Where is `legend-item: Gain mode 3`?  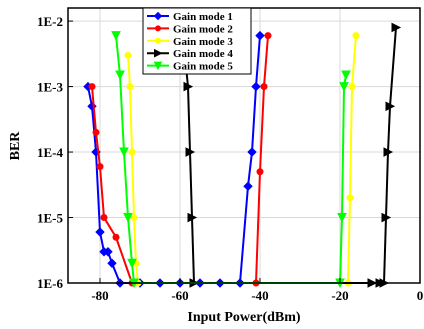
legend-item: Gain mode 3 is located at coordinates (190, 42).